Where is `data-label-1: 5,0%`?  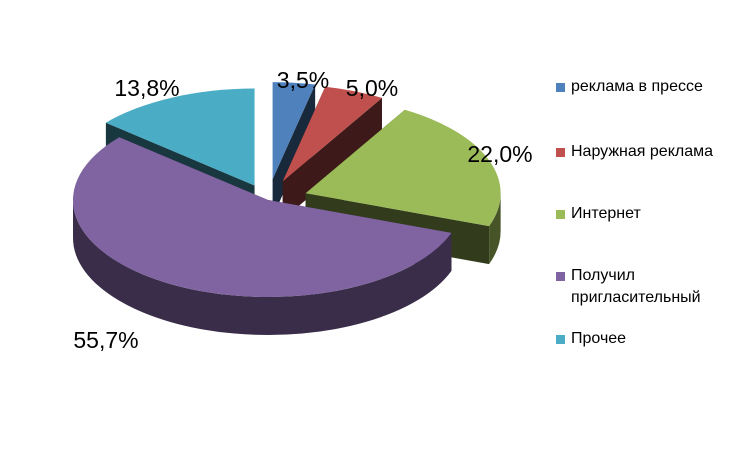 data-label-1: 5,0% is located at coordinates (372, 88).